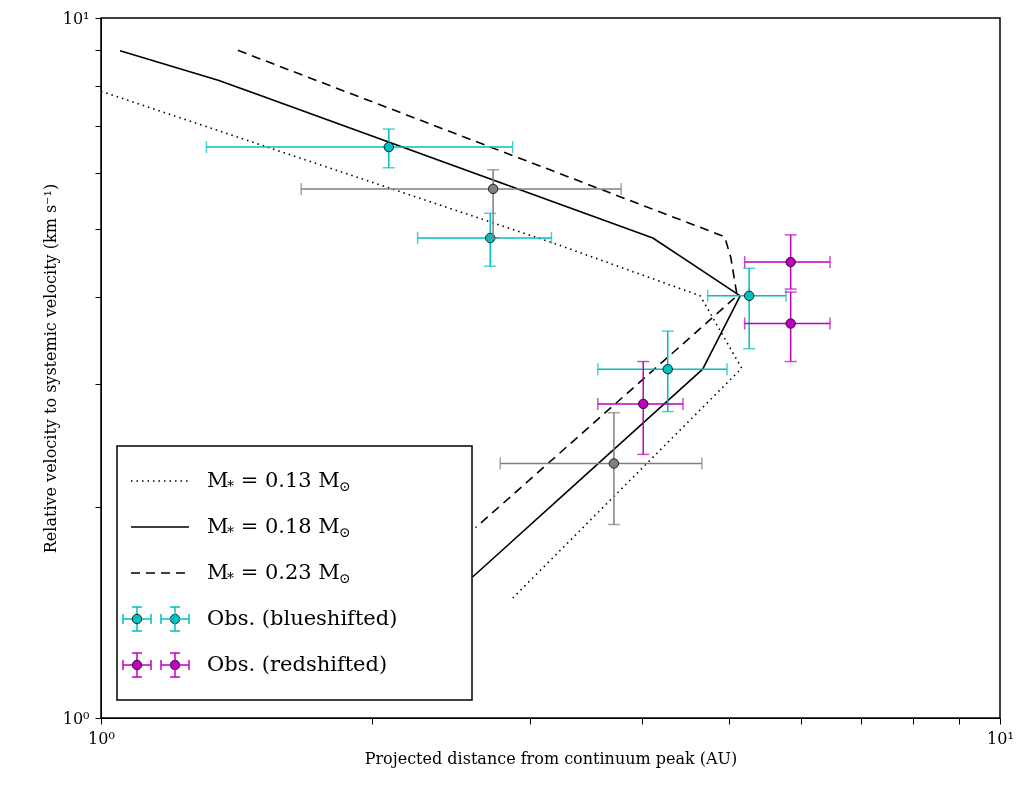  Describe the element at coordinates (551, 758) in the screenshot. I see `x-axis-title: Projected distance from continuum peak (AU)` at that location.